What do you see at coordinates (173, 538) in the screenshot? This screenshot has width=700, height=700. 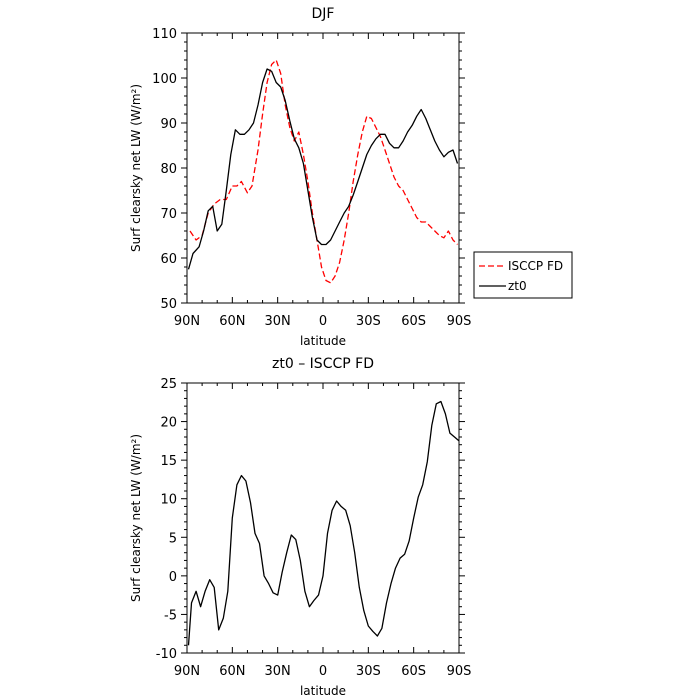 I see `y-tick-label: 5` at bounding box center [173, 538].